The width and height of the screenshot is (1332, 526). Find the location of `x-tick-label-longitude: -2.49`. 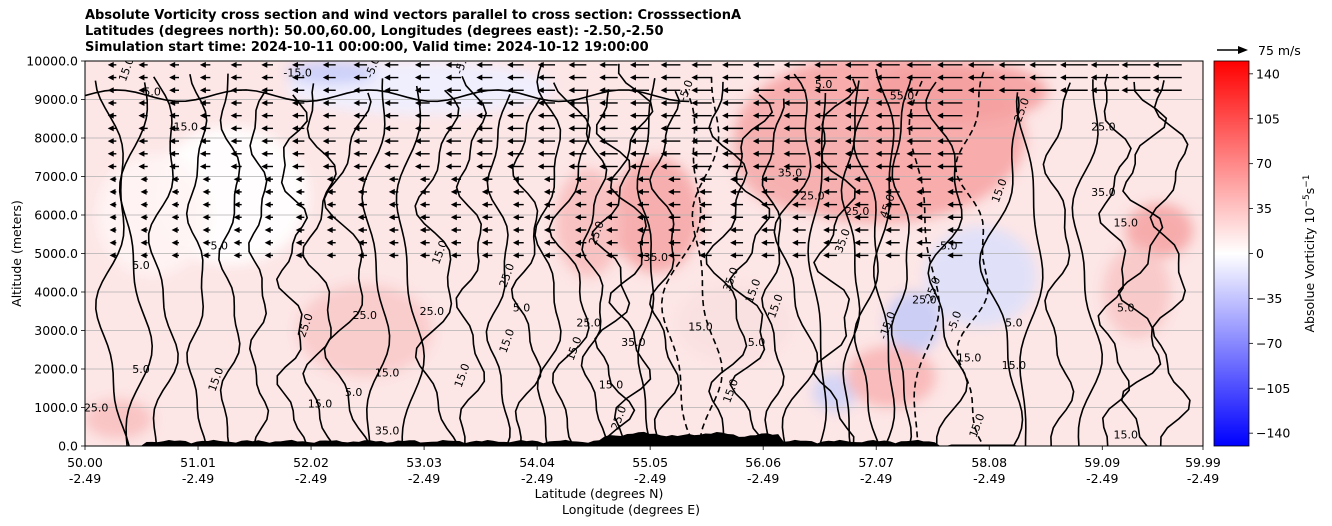

x-tick-label-longitude: -2.49 is located at coordinates (311, 478).